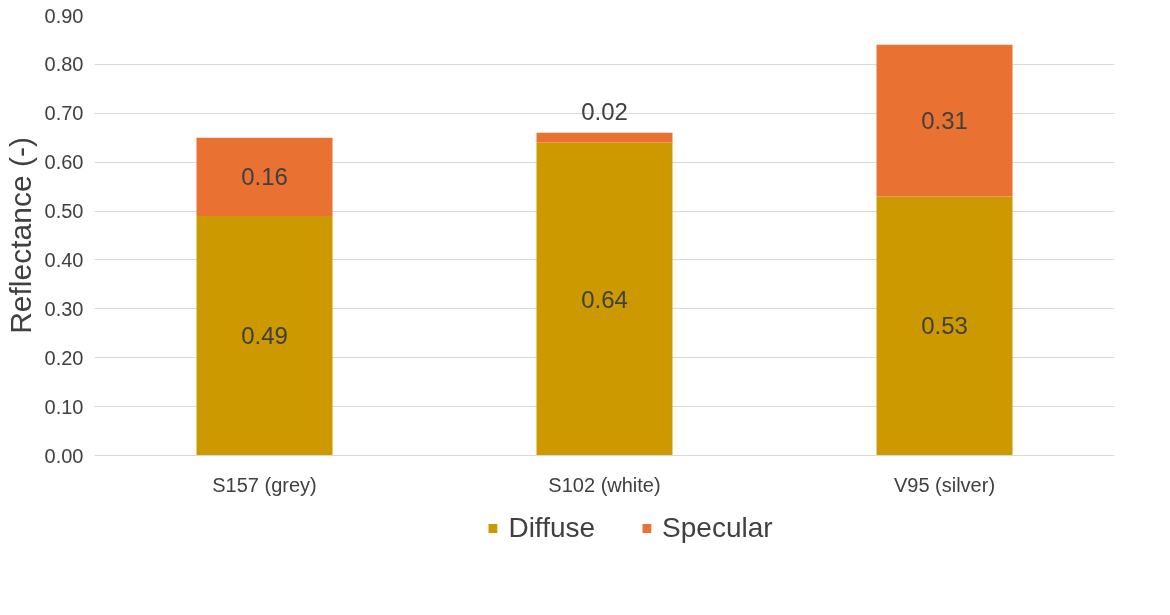 This screenshot has width=1170, height=615. What do you see at coordinates (64, 113) in the screenshot?
I see `y-tick-label: 0.70` at bounding box center [64, 113].